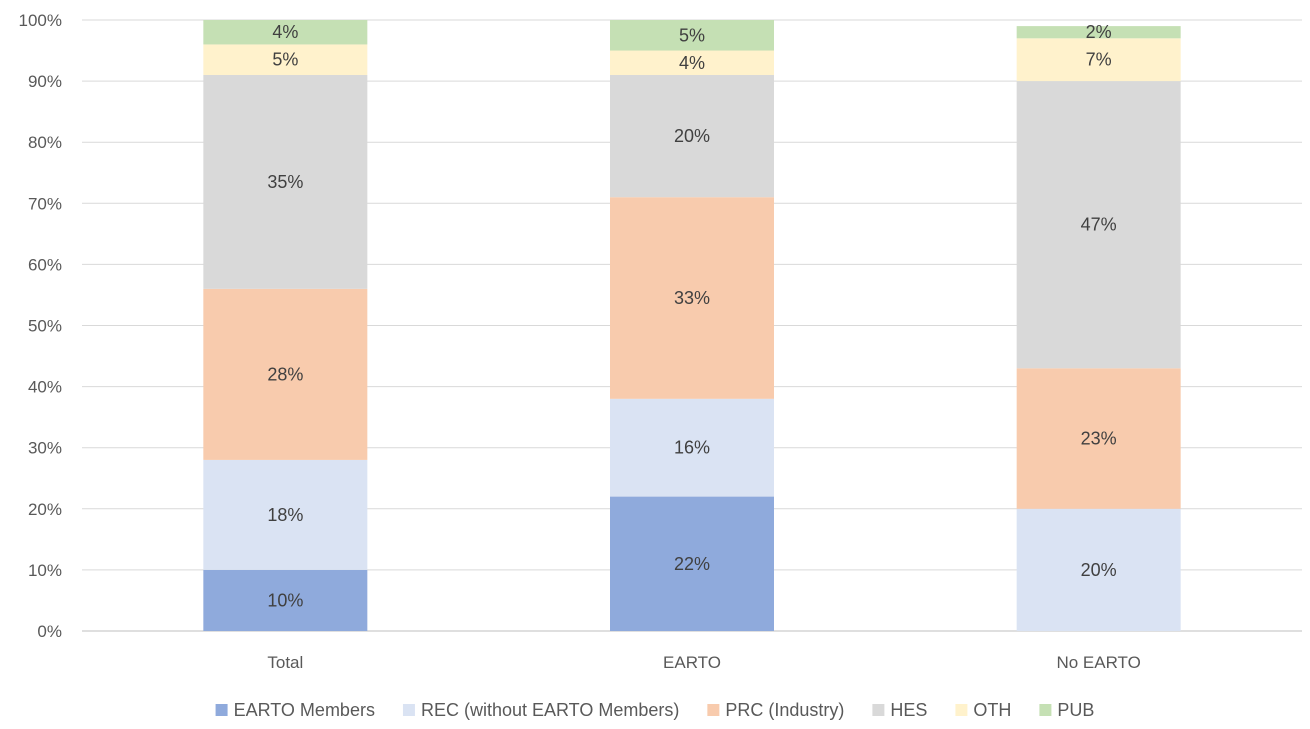  What do you see at coordinates (40, 20) in the screenshot?
I see `y-tick-label: 100%` at bounding box center [40, 20].